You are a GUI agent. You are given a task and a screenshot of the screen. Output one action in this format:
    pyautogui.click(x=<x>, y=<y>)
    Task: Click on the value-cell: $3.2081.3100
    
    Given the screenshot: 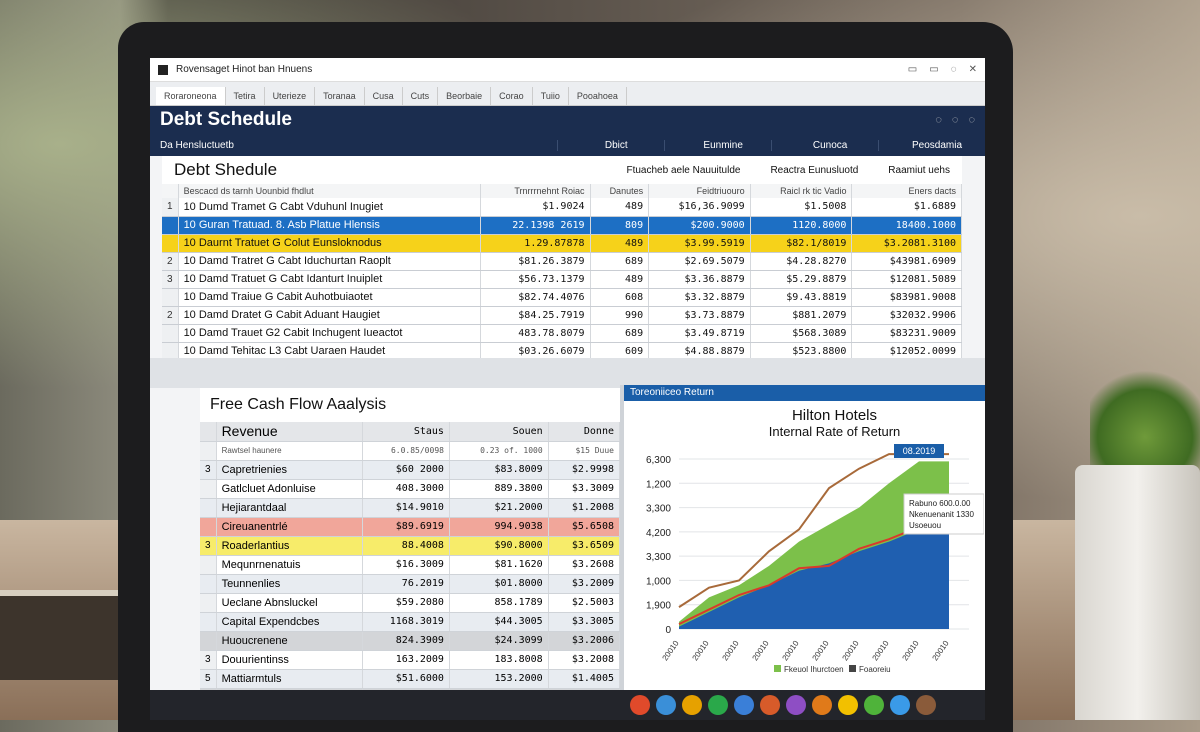 What is the action you would take?
    pyautogui.click(x=906, y=243)
    